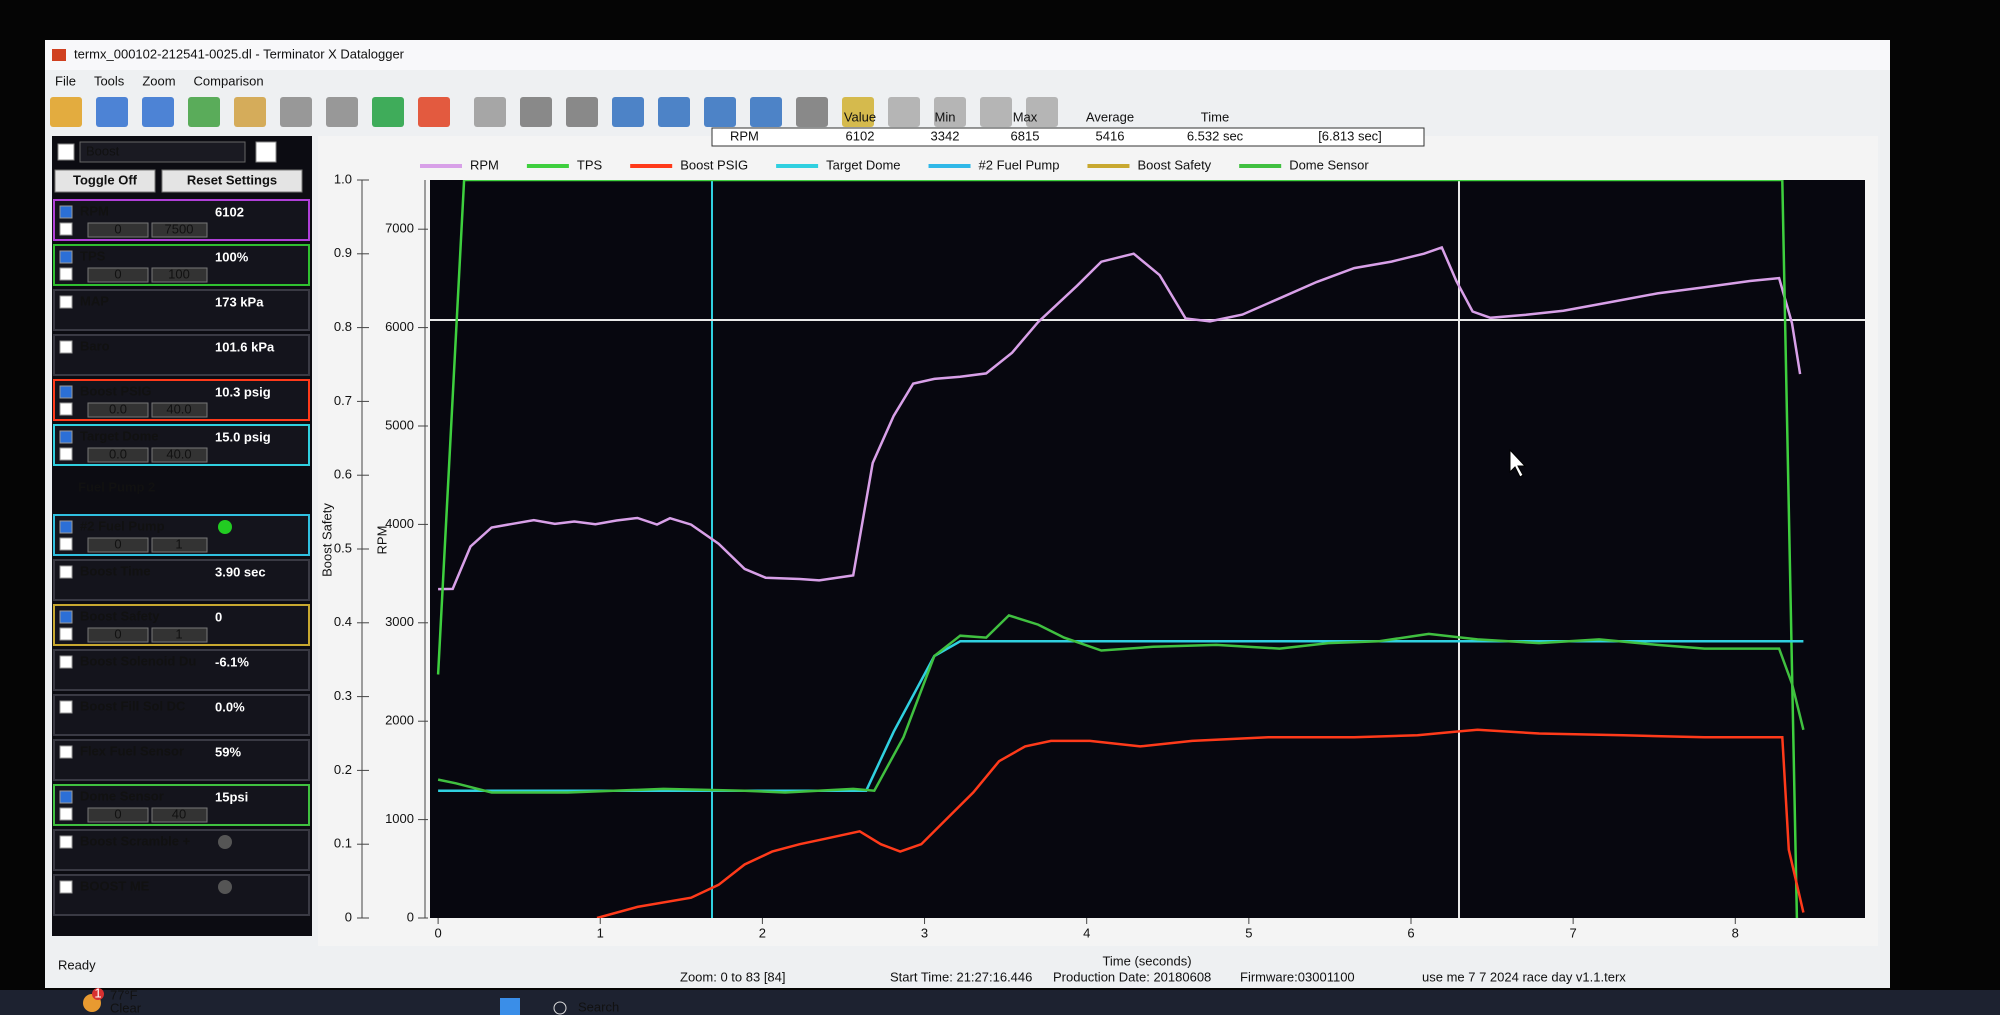  I want to click on search-box: Search, so click(598, 1006).